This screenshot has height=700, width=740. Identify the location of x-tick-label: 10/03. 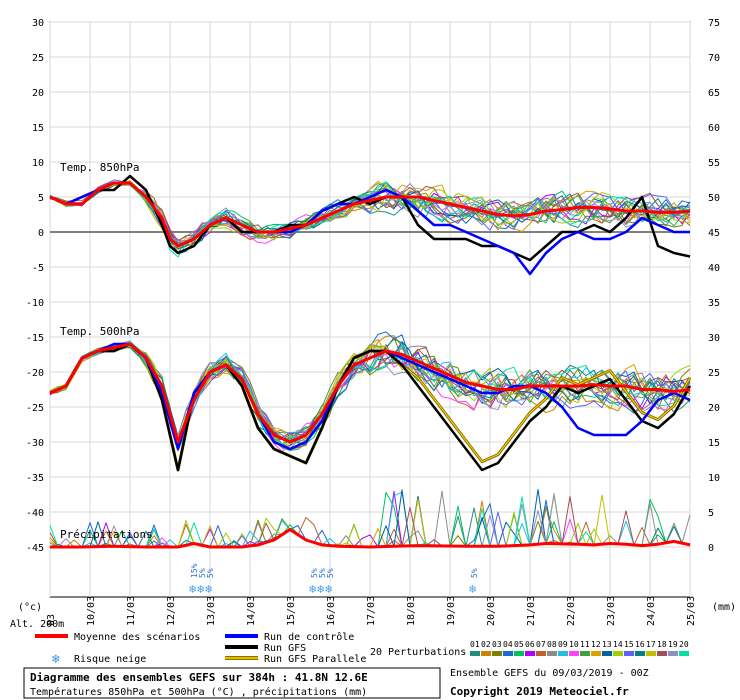
(91, 611).